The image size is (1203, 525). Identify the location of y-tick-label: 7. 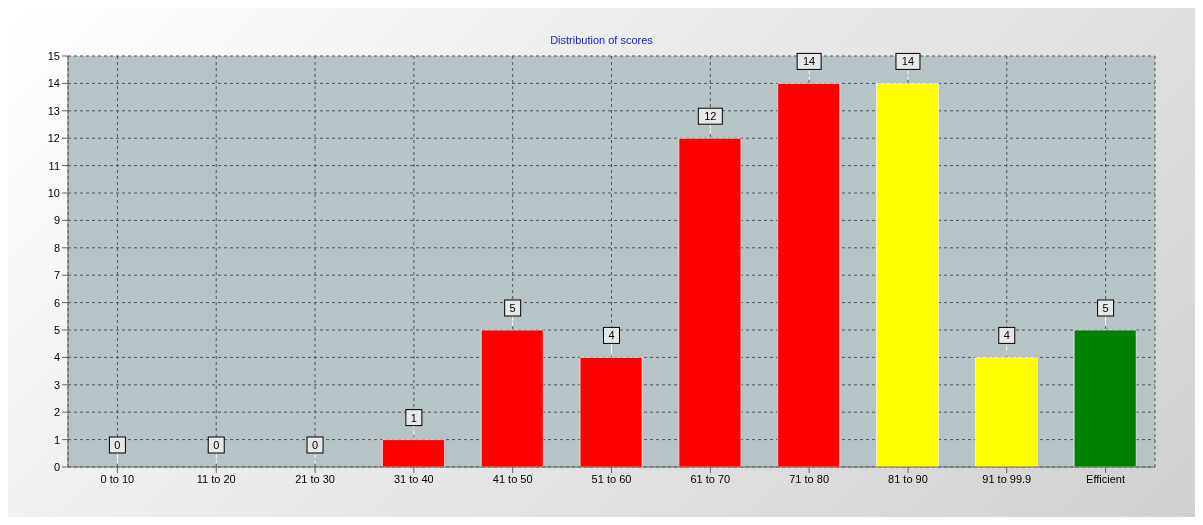
(56, 275).